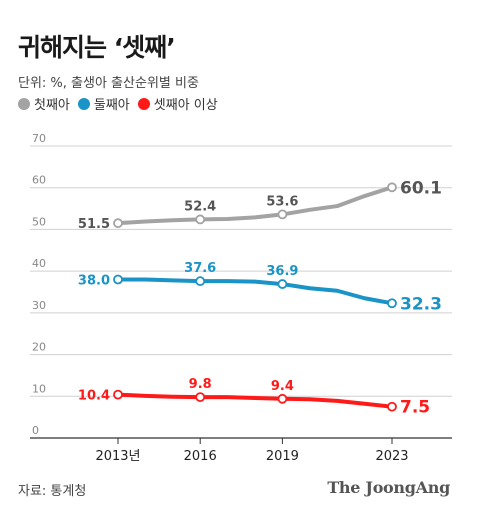  Describe the element at coordinates (39, 388) in the screenshot. I see `y-tick-label: 10` at that location.